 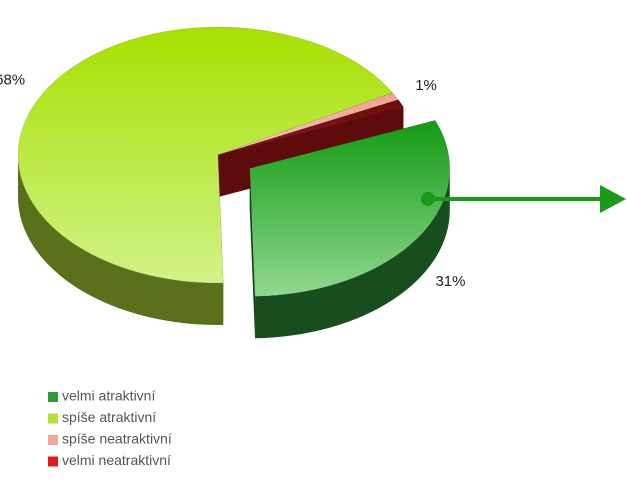 I want to click on data-label: 1%, so click(x=426, y=85).